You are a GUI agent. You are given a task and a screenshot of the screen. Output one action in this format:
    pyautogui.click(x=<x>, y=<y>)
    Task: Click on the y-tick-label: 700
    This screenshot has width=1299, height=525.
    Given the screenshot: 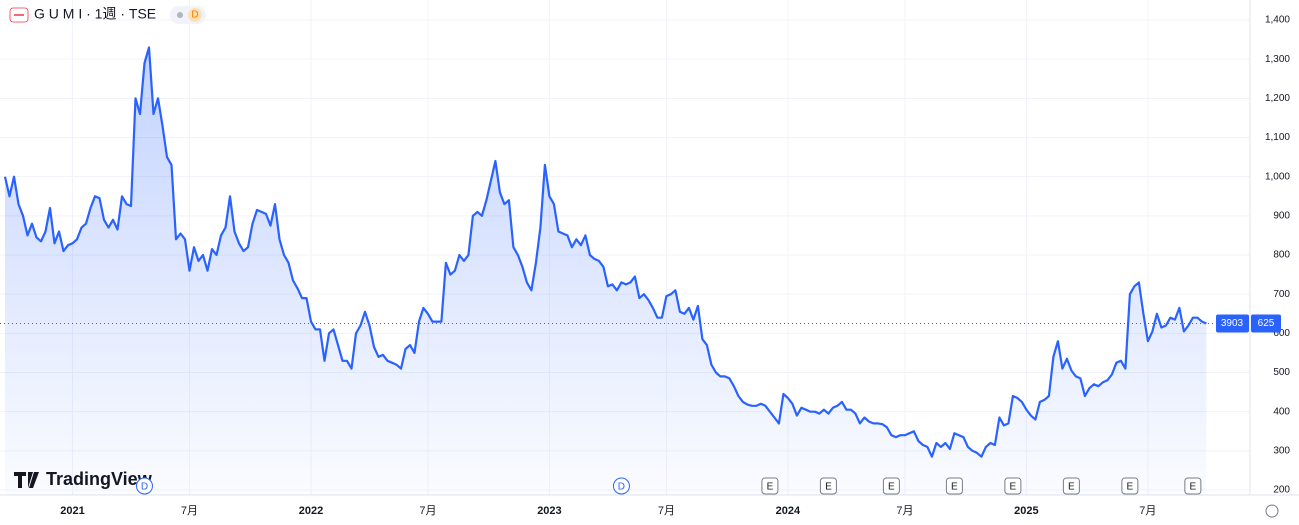 What is the action you would take?
    pyautogui.click(x=1281, y=294)
    